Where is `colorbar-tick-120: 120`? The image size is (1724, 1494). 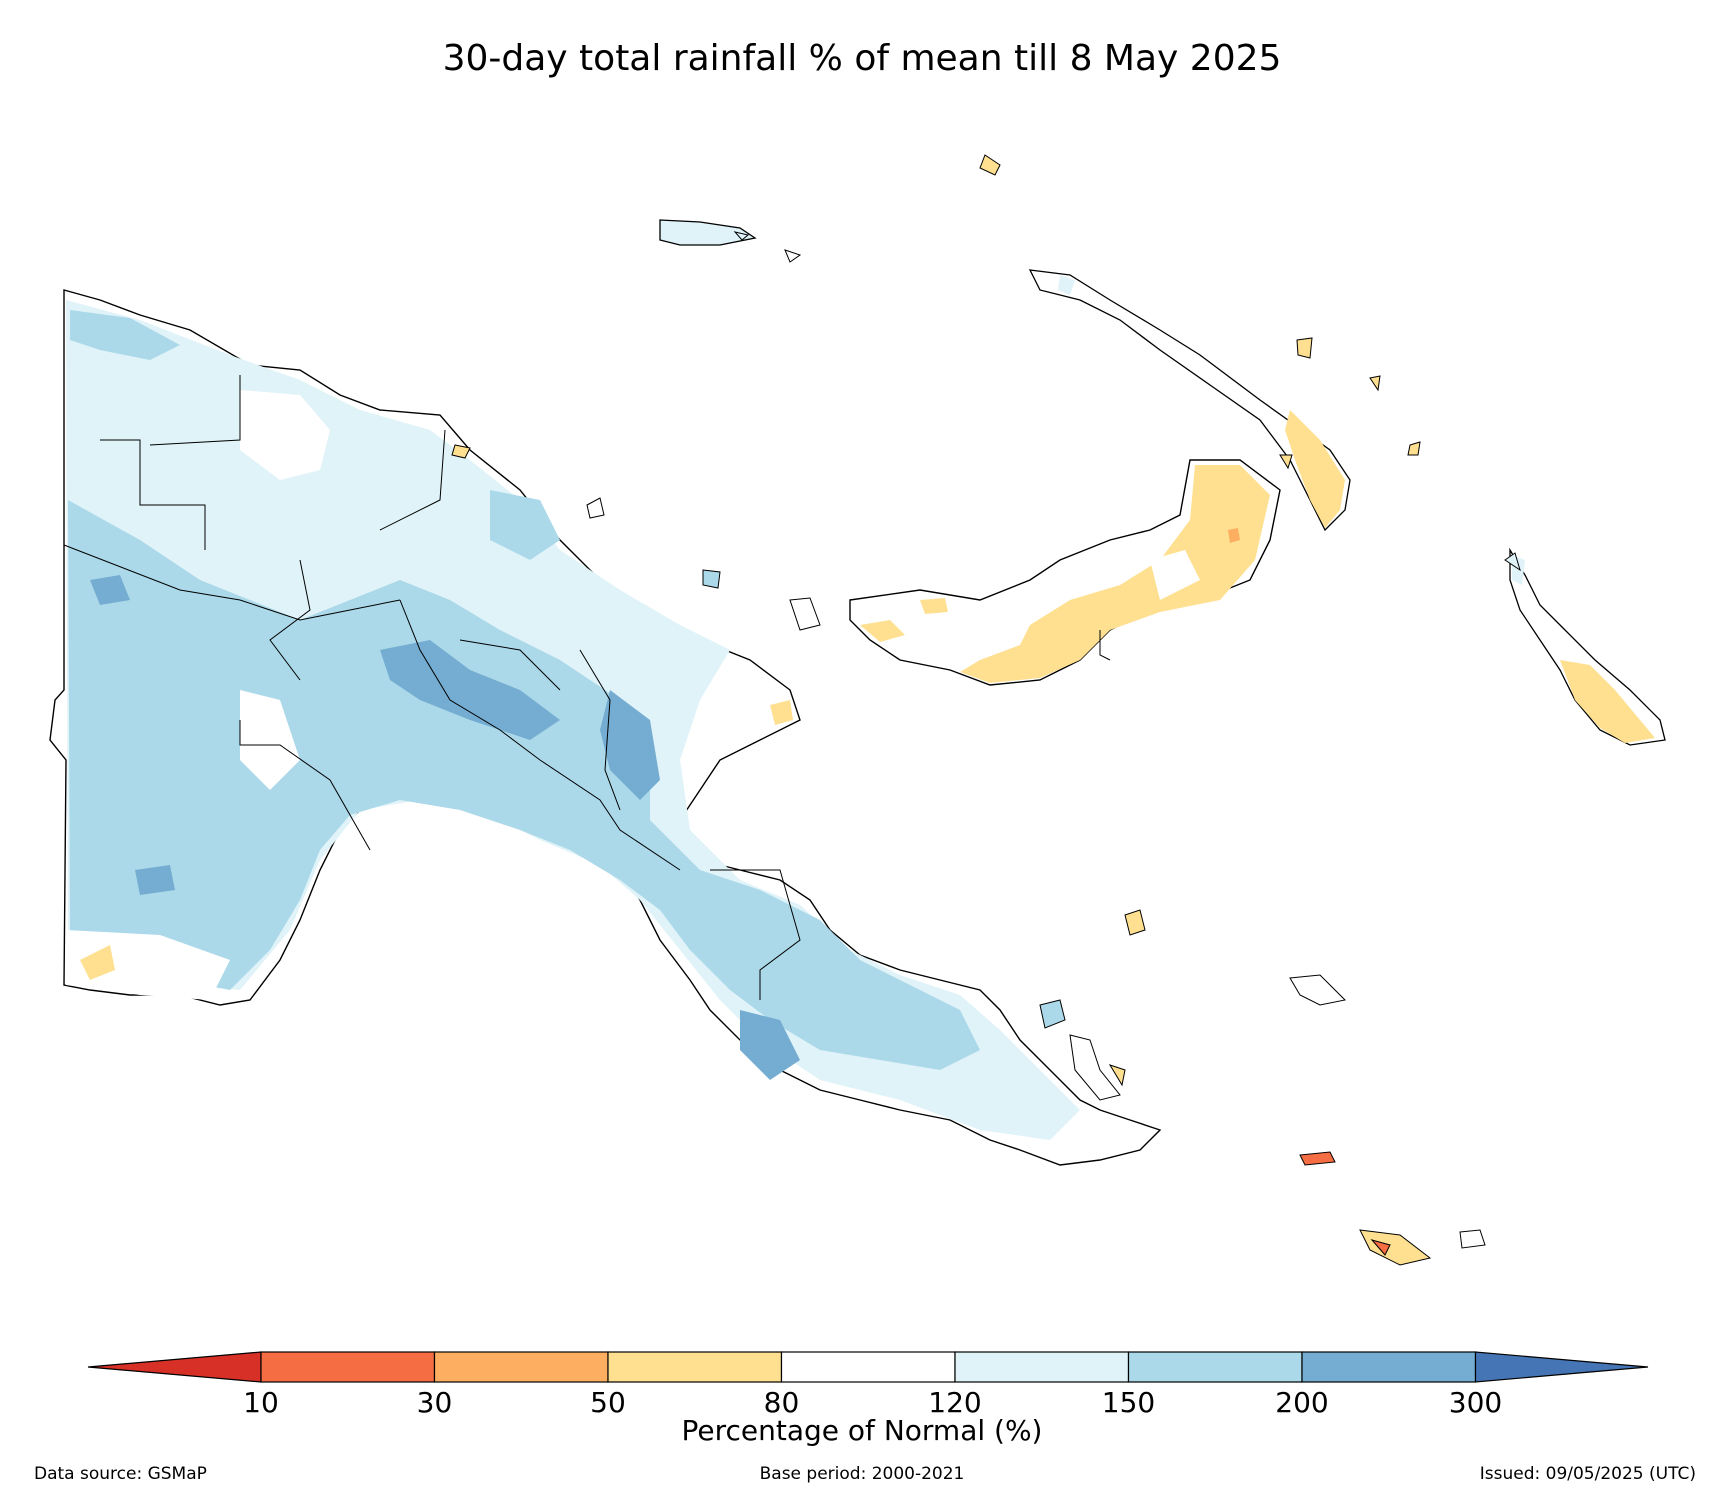
colorbar-tick-120: 120 is located at coordinates (955, 1402).